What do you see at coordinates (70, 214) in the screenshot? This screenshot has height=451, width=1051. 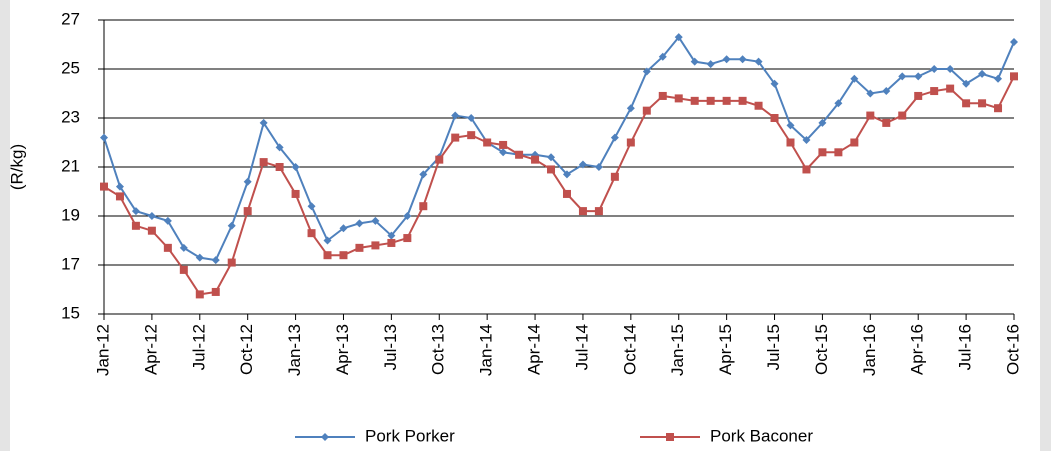 I see `y-tick-label: 19` at bounding box center [70, 214].